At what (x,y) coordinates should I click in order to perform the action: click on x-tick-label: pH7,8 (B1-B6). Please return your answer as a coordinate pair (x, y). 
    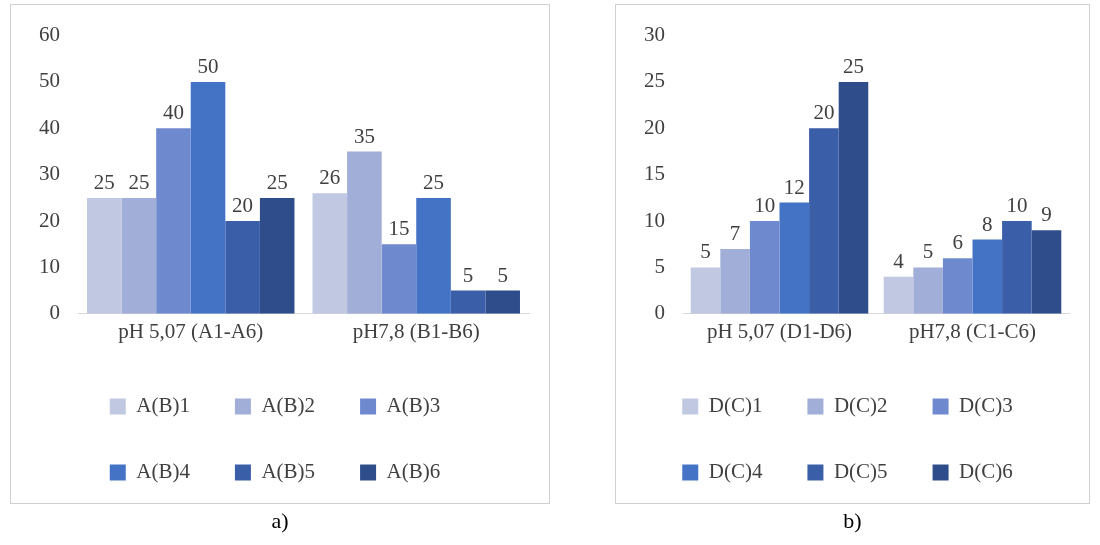
    Looking at the image, I should click on (416, 330).